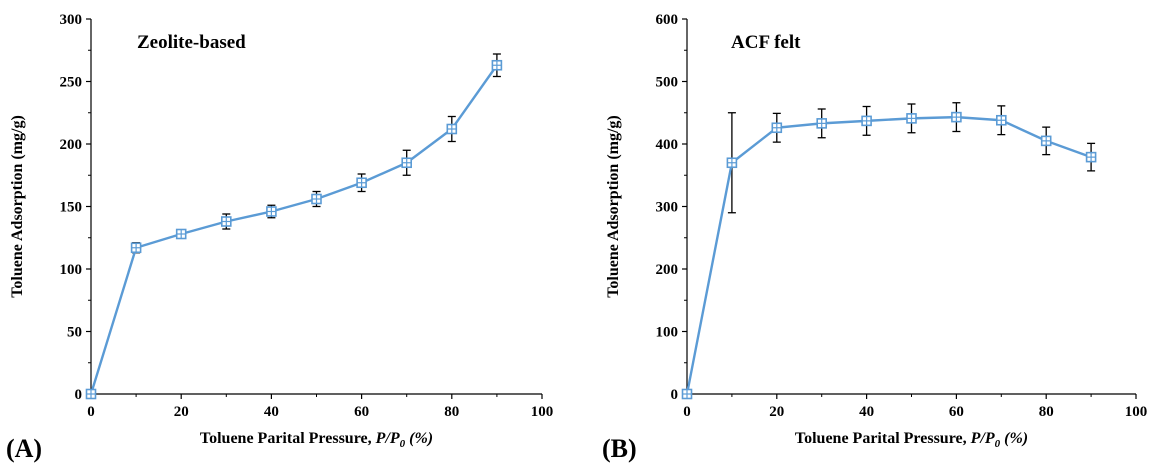  I want to click on y-tick-label: 500, so click(667, 83).